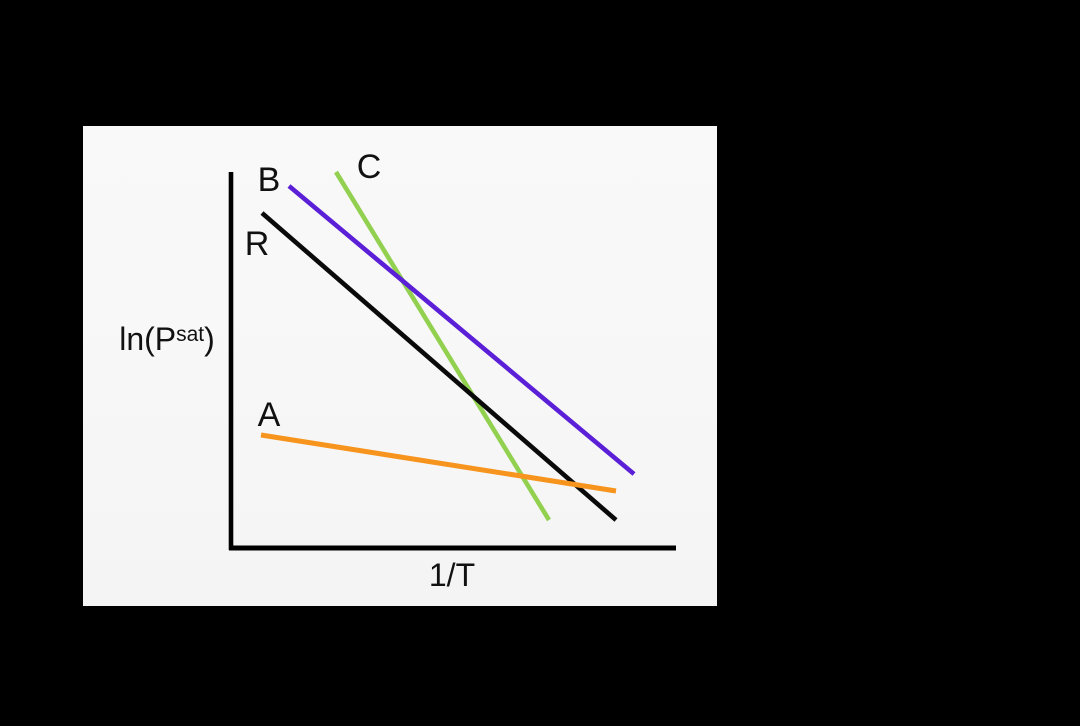  What do you see at coordinates (190, 334) in the screenshot?
I see `y-axis-label-superscript: sat` at bounding box center [190, 334].